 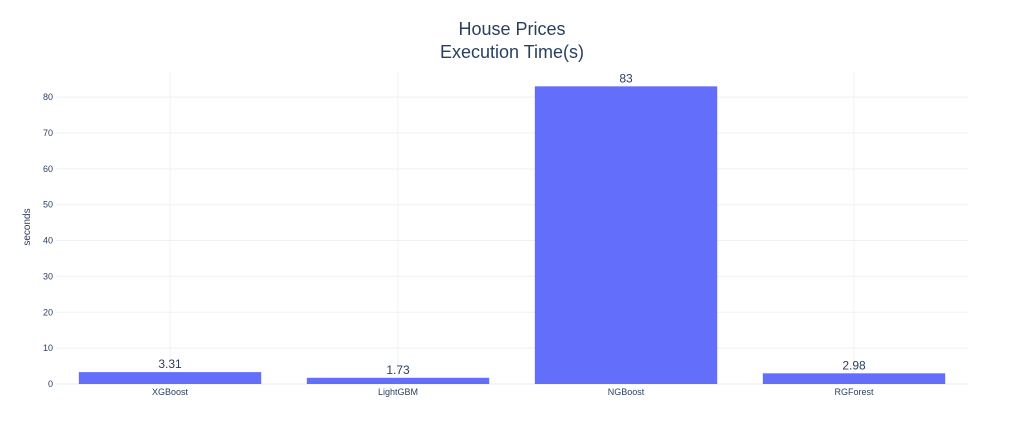 What do you see at coordinates (398, 392) in the screenshot?
I see `x-tick-label: LightGBM` at bounding box center [398, 392].